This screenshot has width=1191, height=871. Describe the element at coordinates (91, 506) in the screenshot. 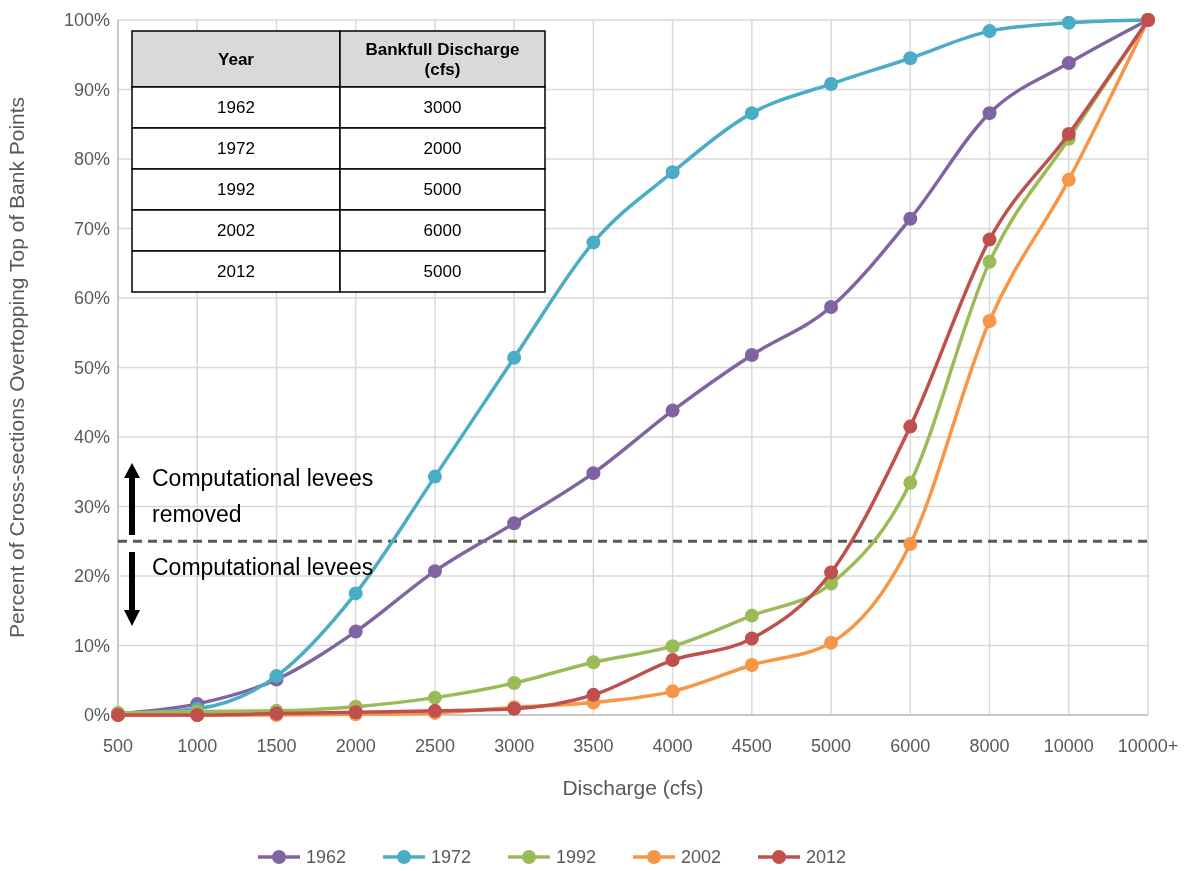

I see `y-tick-label: 30%` at that location.